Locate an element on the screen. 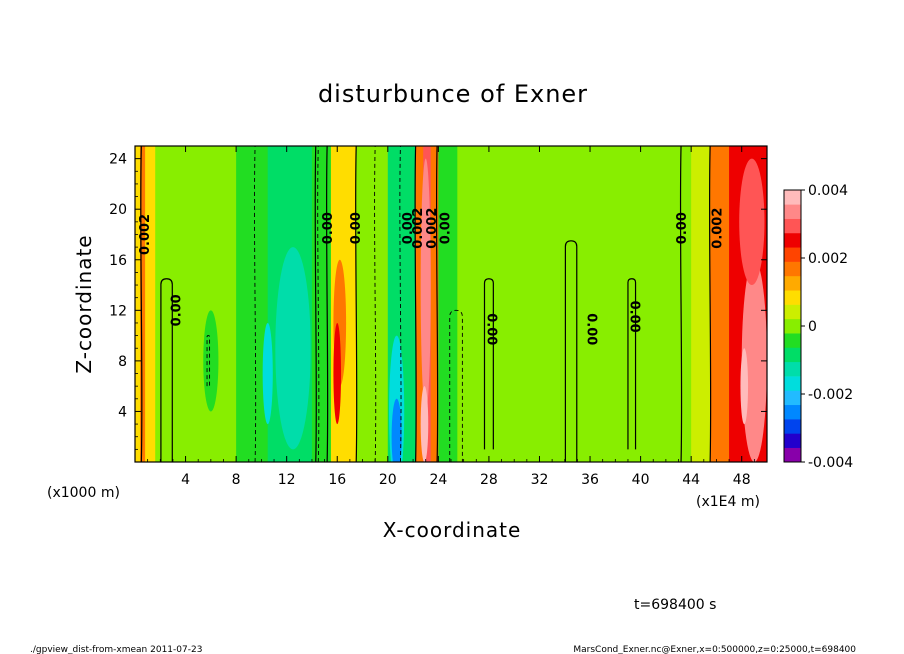 This screenshot has width=904, height=654. contour-label-11: 0.00 is located at coordinates (682, 228).